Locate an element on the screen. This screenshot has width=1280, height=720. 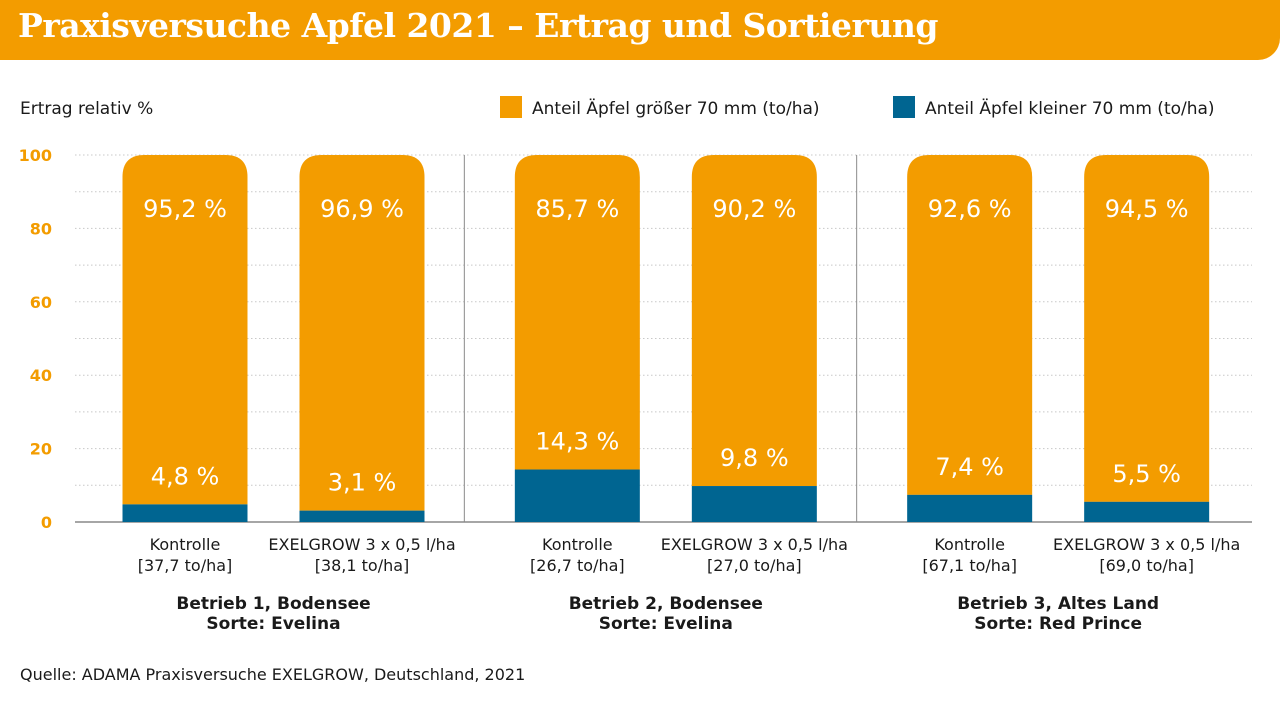
value-label-small: 14,3 % is located at coordinates (577, 442).